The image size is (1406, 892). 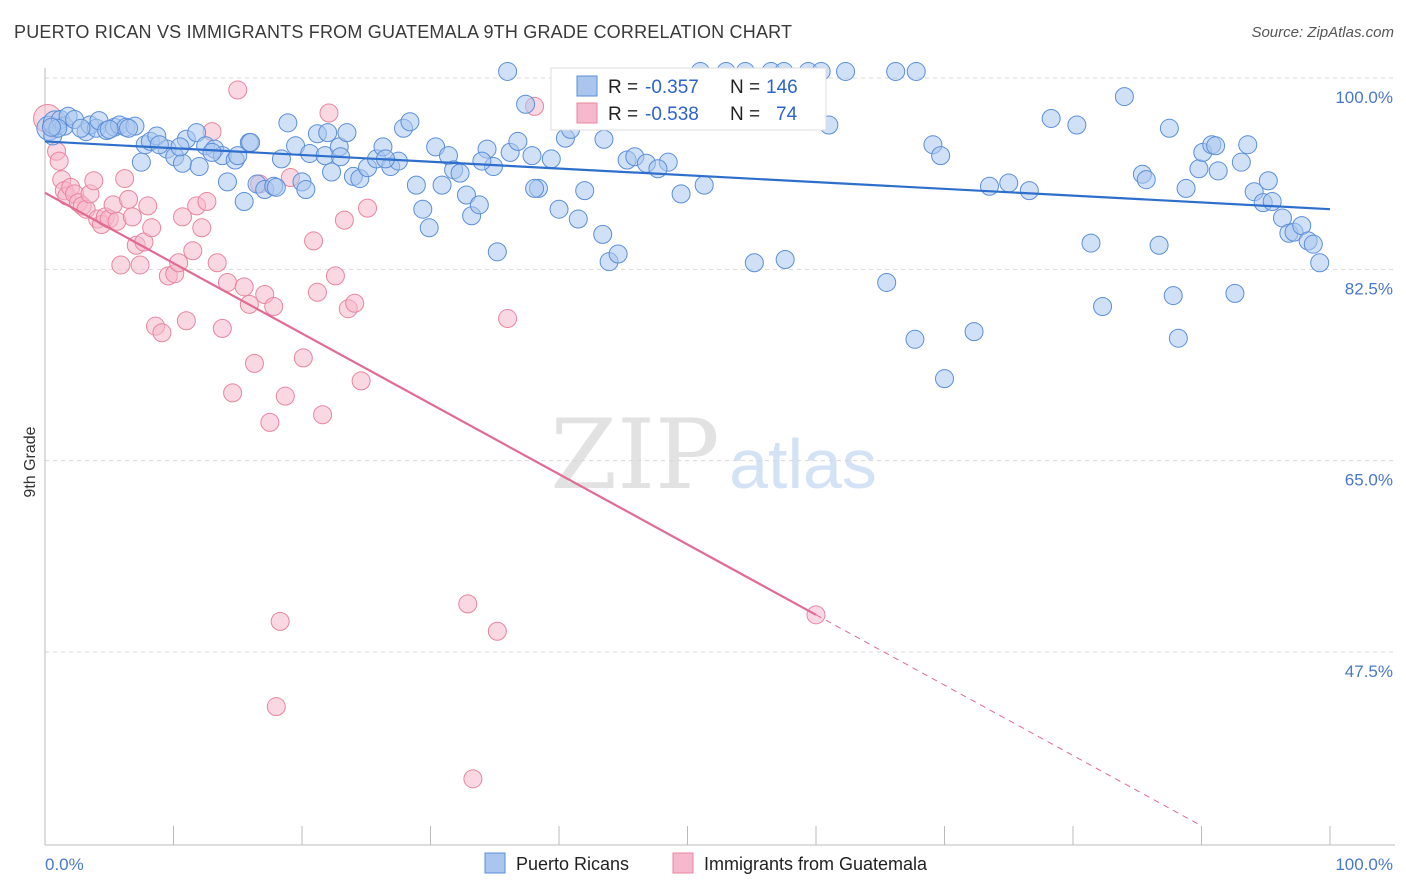 What do you see at coordinates (719, 850) in the screenshot?
I see `x-ticks: 0.0% 100.0%` at bounding box center [719, 850].